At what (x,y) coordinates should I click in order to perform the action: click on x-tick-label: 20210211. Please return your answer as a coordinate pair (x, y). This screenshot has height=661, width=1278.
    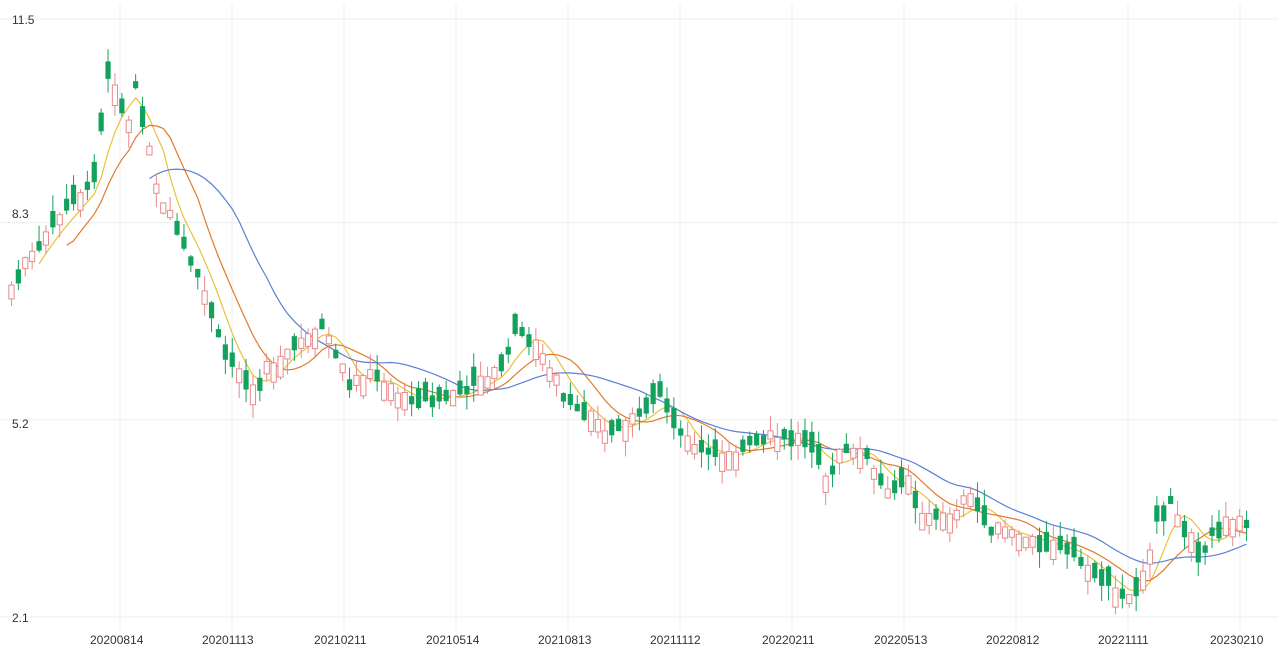
    Looking at the image, I should click on (340, 640).